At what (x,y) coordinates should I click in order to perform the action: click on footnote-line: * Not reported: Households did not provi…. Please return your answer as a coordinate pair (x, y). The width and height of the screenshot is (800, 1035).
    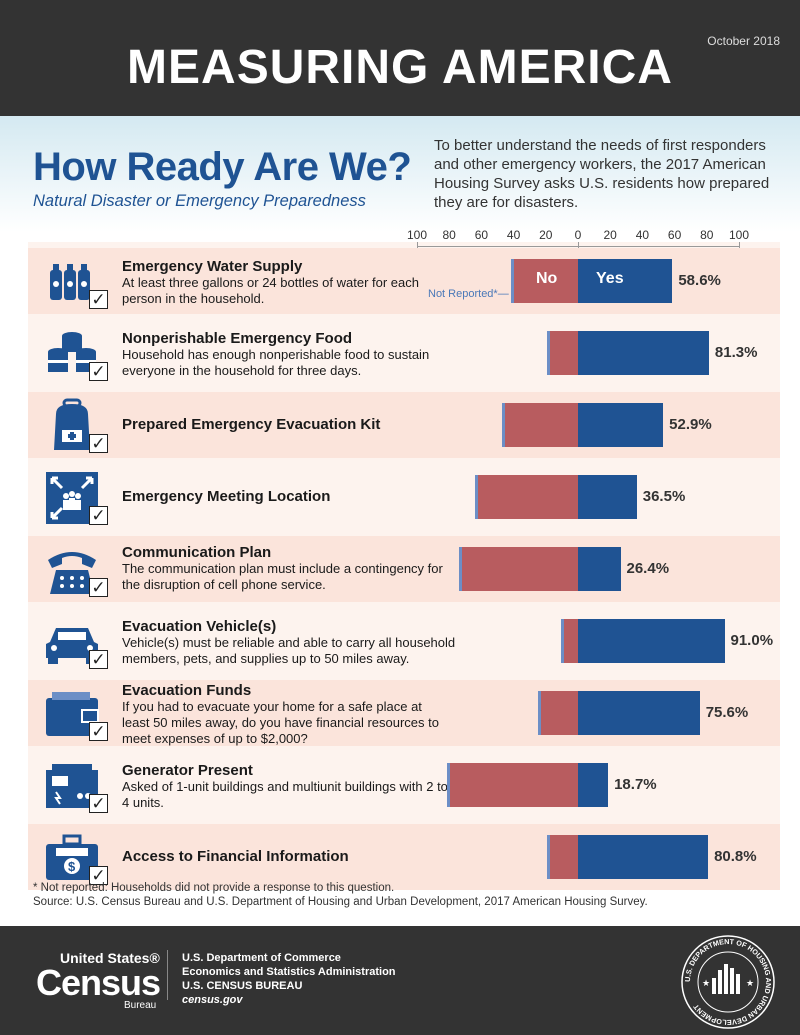
    Looking at the image, I should click on (214, 888).